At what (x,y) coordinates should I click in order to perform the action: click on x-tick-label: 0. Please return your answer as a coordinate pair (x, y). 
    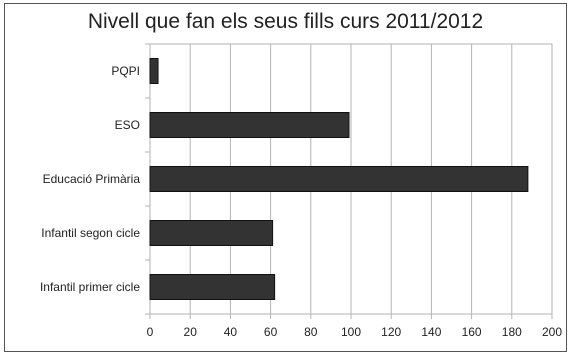
    Looking at the image, I should click on (150, 332).